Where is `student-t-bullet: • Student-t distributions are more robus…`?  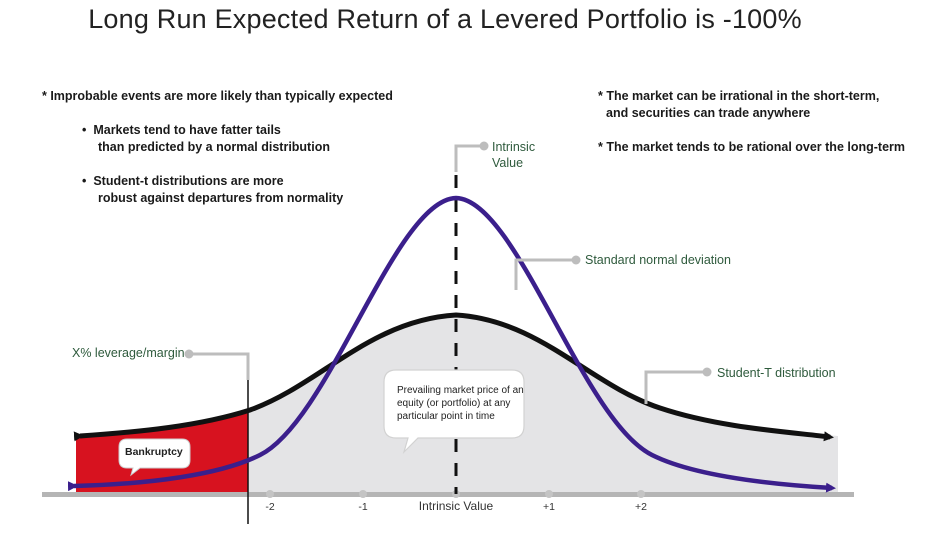 student-t-bullet: • Student-t distributions are more robus… is located at coordinates (212, 190).